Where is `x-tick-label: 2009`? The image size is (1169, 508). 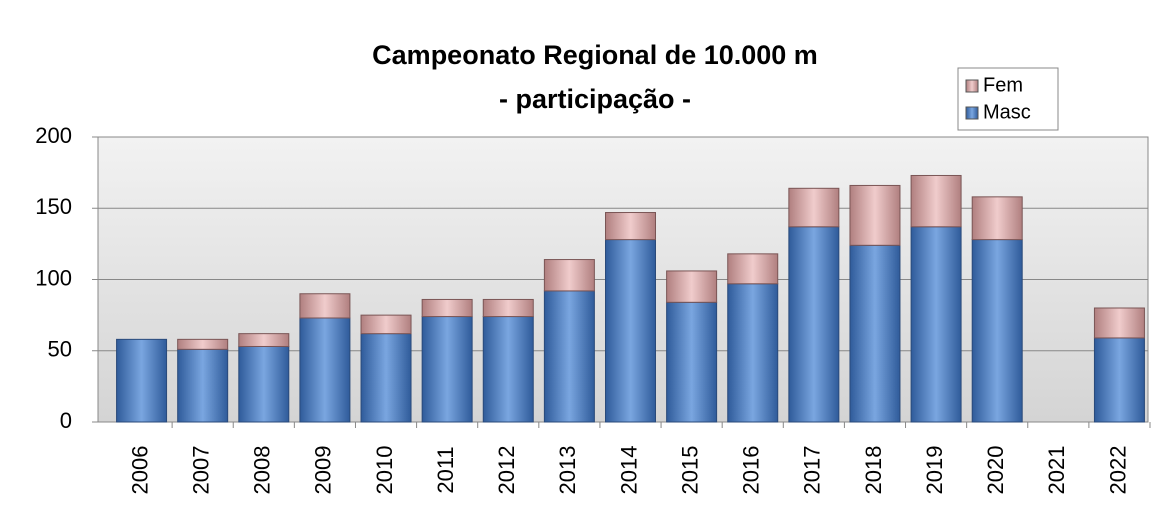
x-tick-label: 2009 is located at coordinates (323, 470).